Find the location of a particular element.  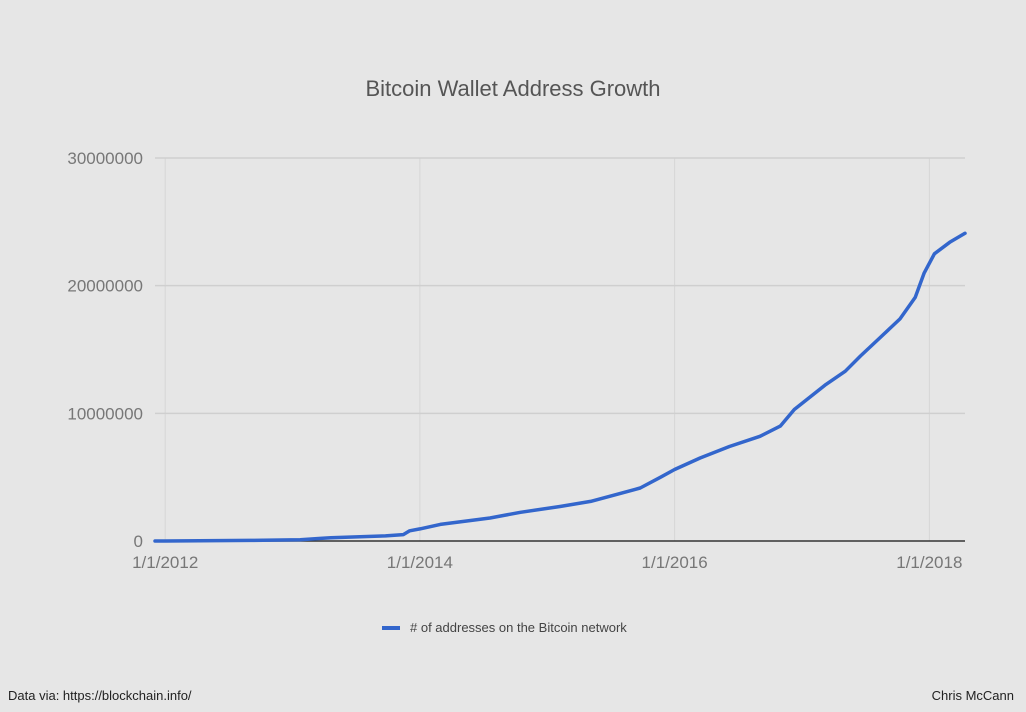

x-tick-label: 1/1/2016 is located at coordinates (675, 562).